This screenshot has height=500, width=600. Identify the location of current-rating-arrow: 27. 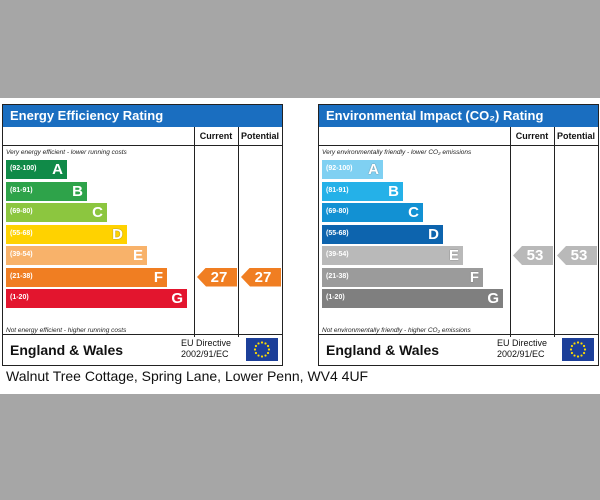
(217, 277).